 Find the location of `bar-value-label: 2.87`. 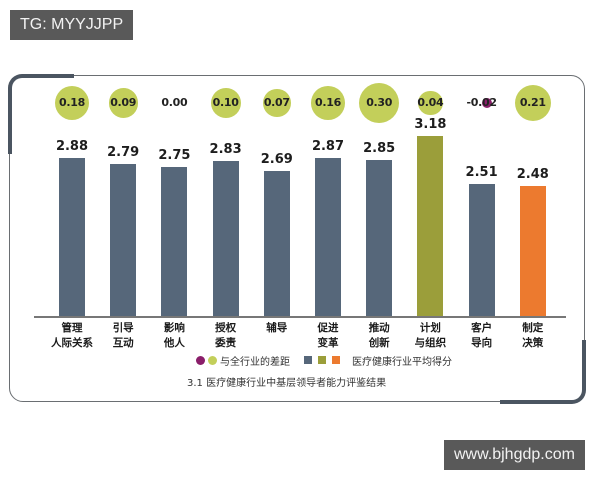

bar-value-label: 2.87 is located at coordinates (328, 147).